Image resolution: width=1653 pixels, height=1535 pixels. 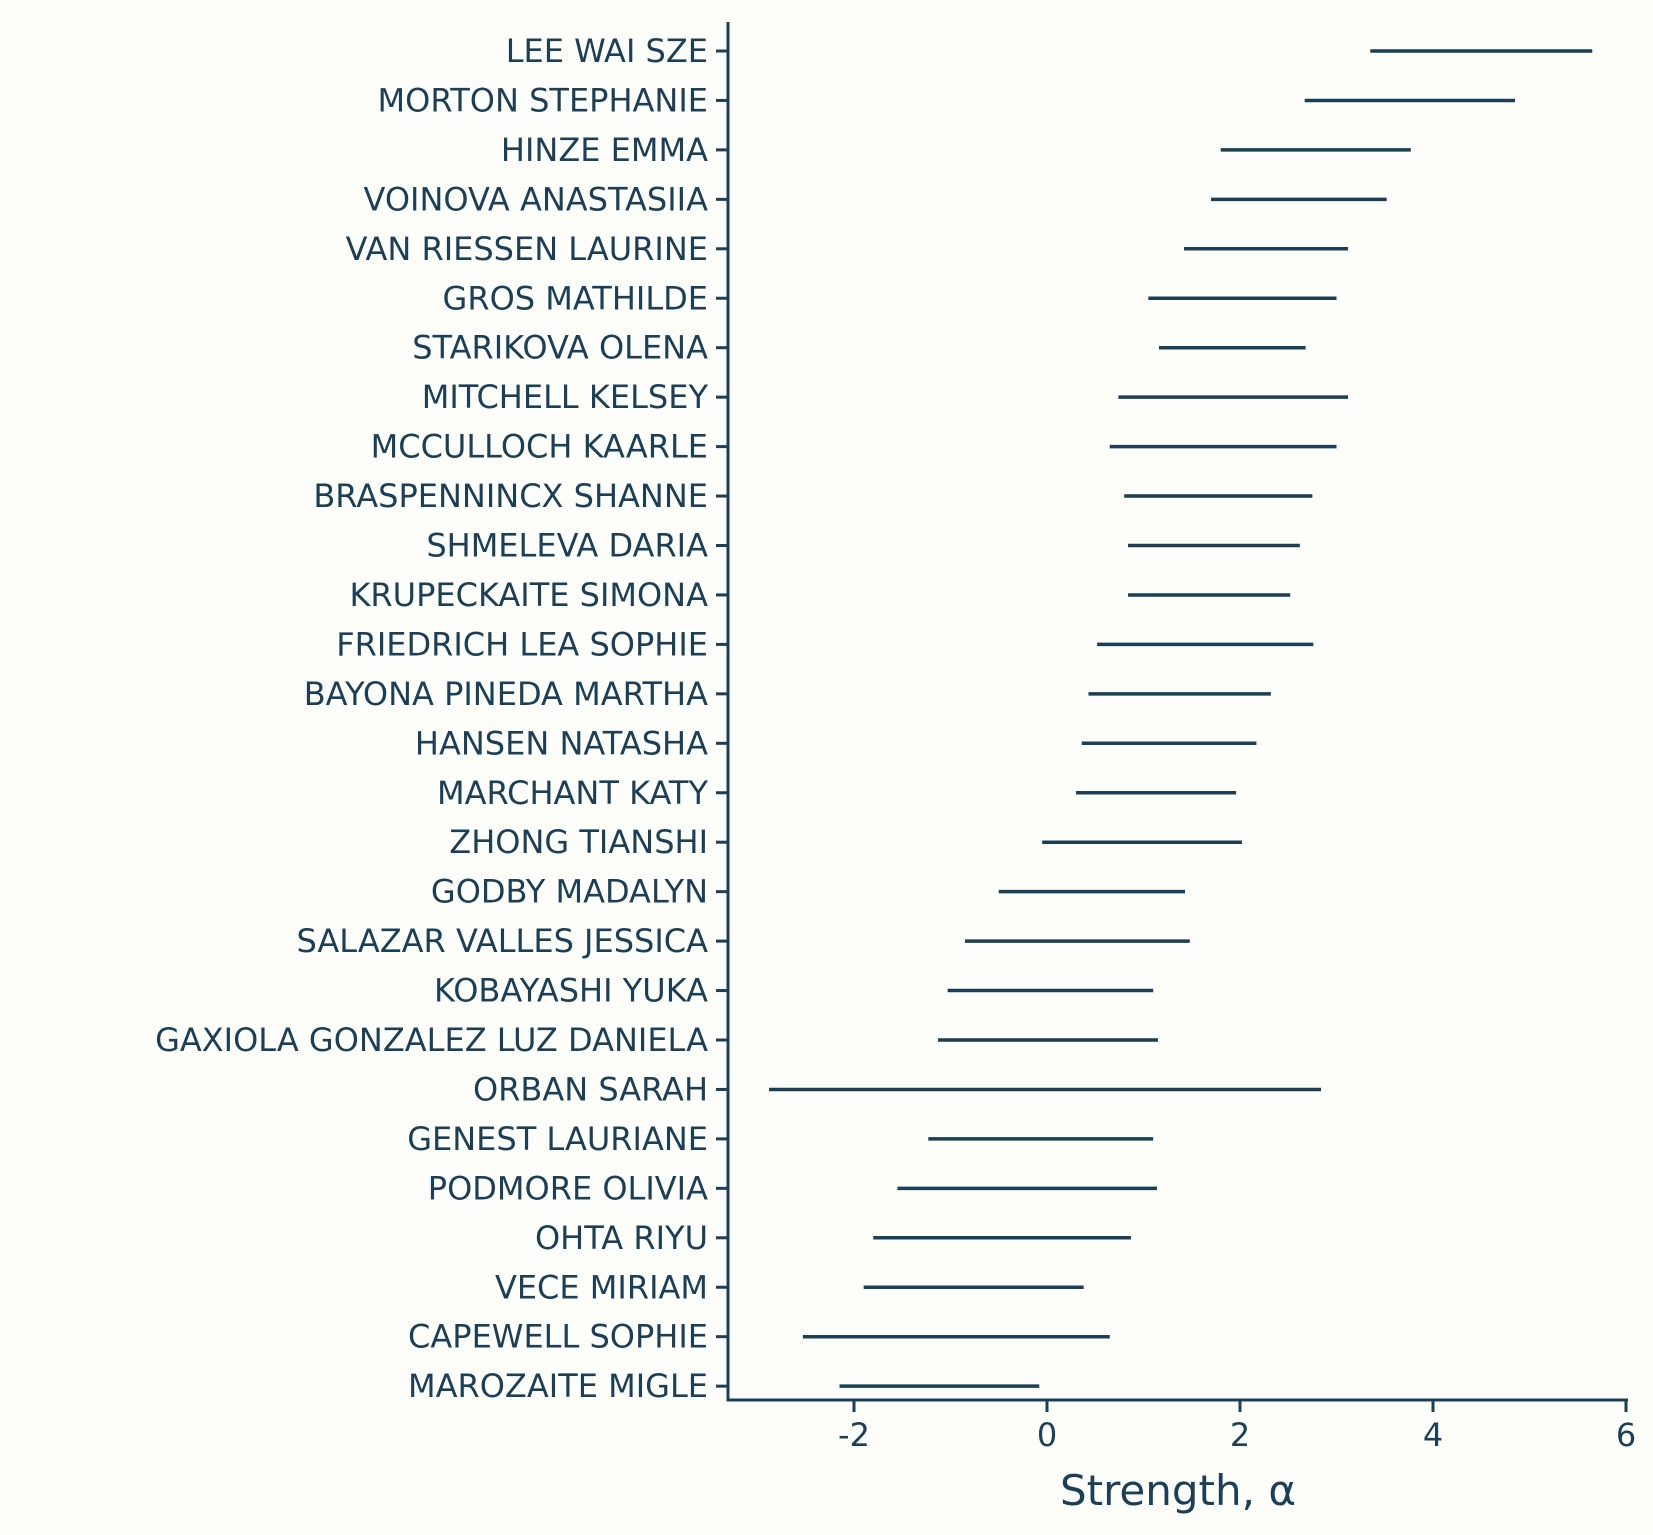 I want to click on y-tick-label: VAN RIESSEN LAURINE, so click(x=527, y=249).